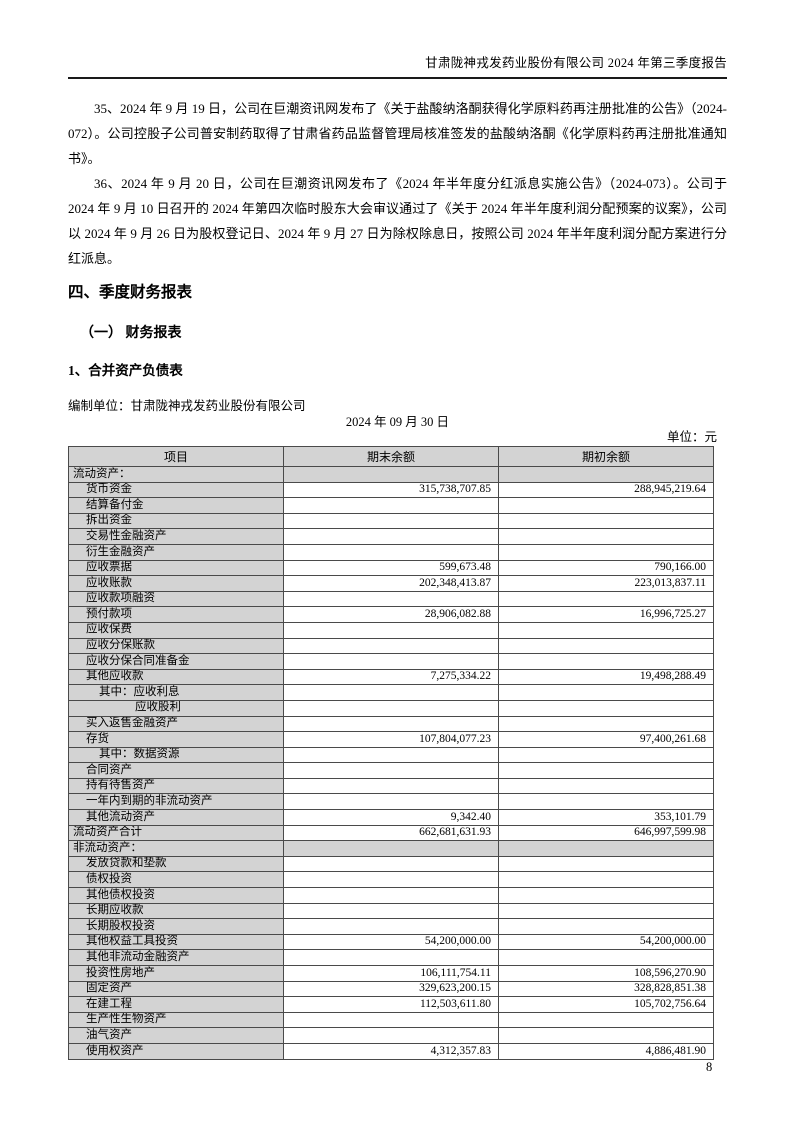 The image size is (793, 1122). I want to click on item-cell: 债权投资, so click(176, 880).